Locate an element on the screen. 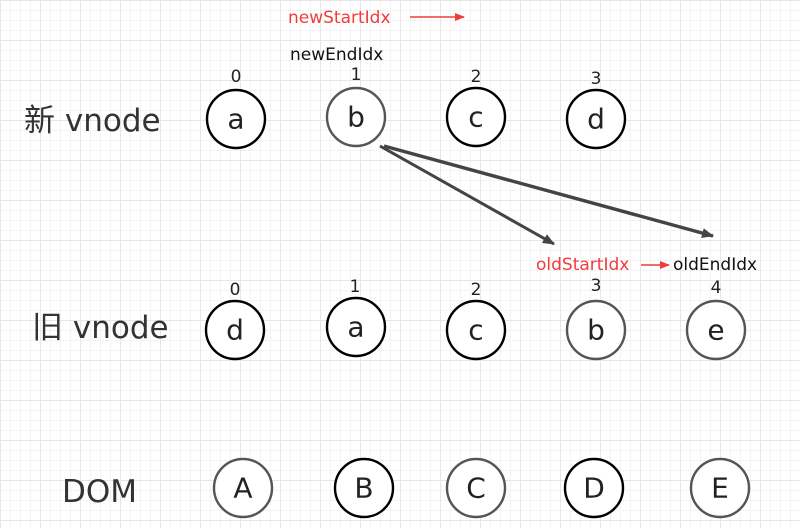 This screenshot has width=800, height=528. old-node-d: d is located at coordinates (235, 330).